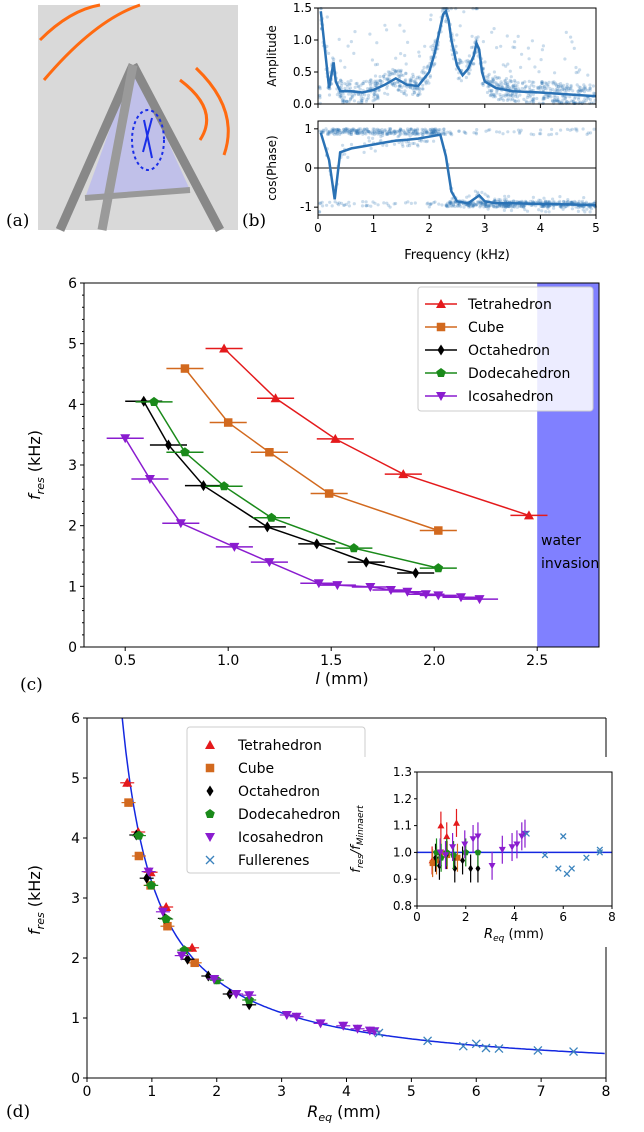  Describe the element at coordinates (137, 194) in the screenshot. I see `frame-film-edge` at that location.